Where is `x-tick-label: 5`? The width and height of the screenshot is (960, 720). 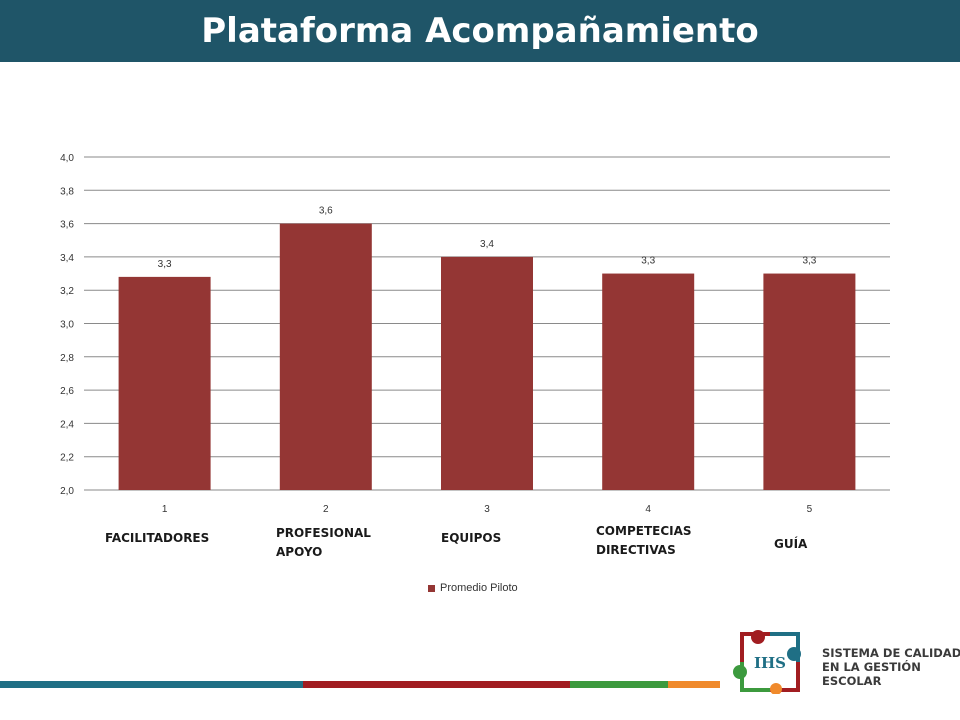
x-tick-label: 5 is located at coordinates (810, 509).